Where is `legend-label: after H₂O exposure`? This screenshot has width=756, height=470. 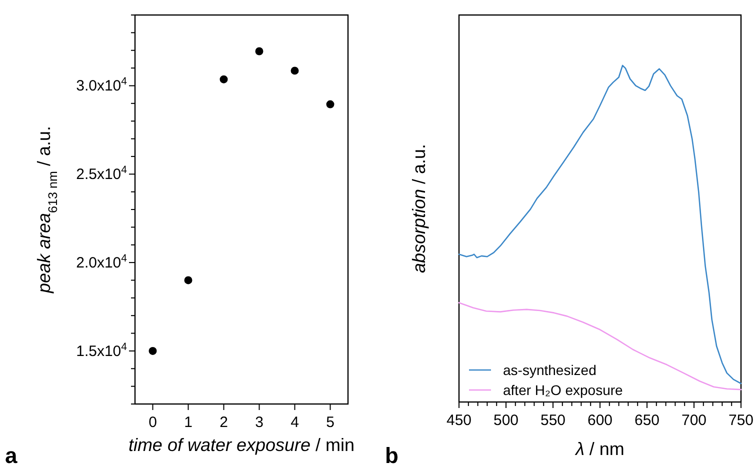
legend-label: after H₂O exposure is located at coordinates (563, 390).